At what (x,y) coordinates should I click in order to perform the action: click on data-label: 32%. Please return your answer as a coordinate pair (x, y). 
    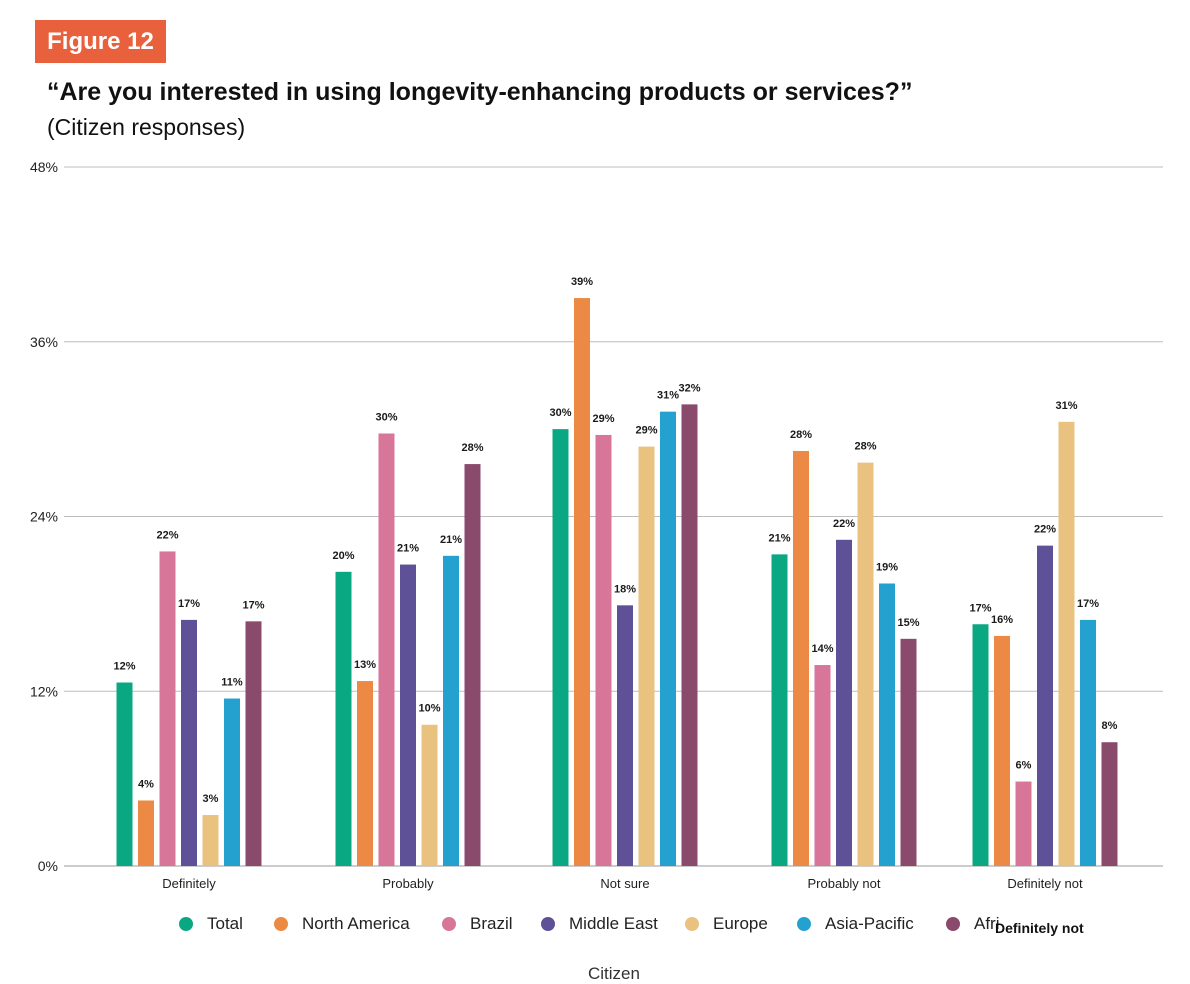
    Looking at the image, I should click on (689, 388).